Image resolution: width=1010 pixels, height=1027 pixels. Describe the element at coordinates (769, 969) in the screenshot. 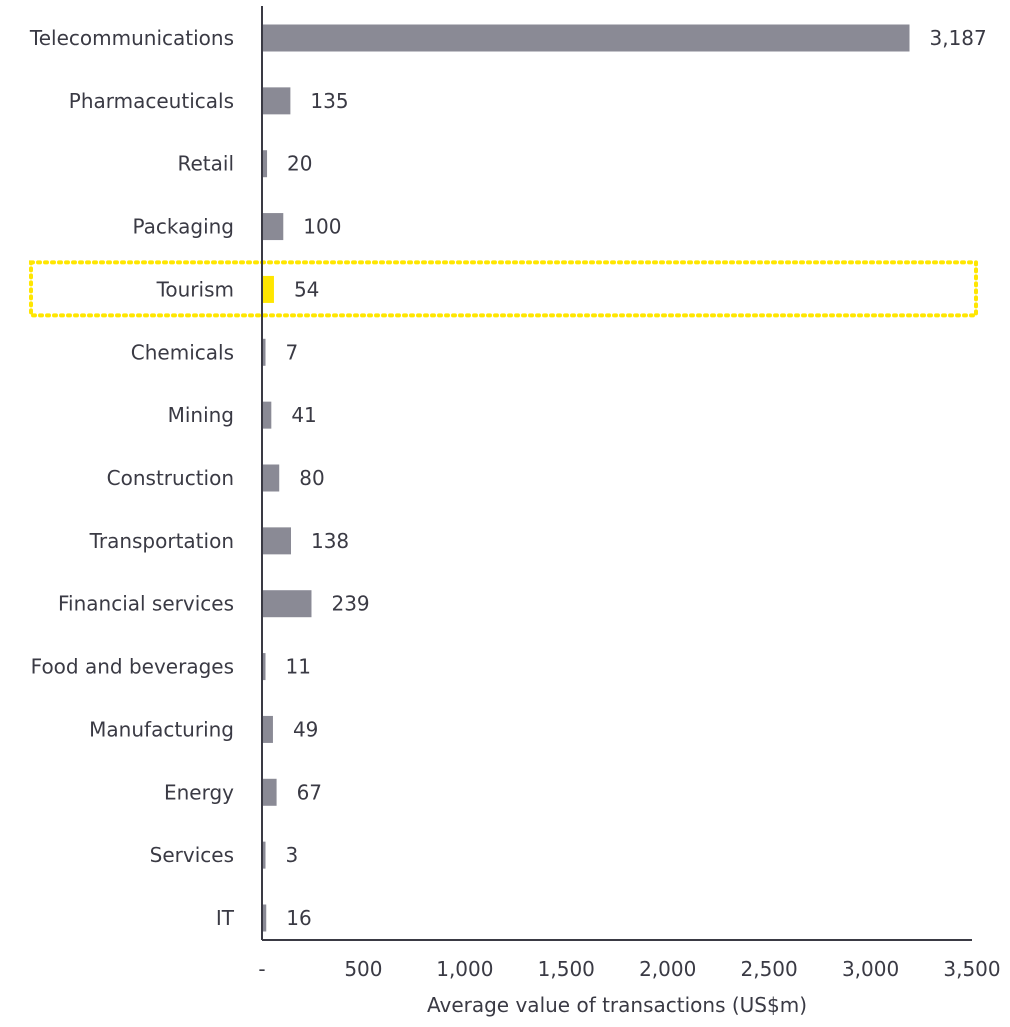

I see `x-tick-label: 2,500` at that location.